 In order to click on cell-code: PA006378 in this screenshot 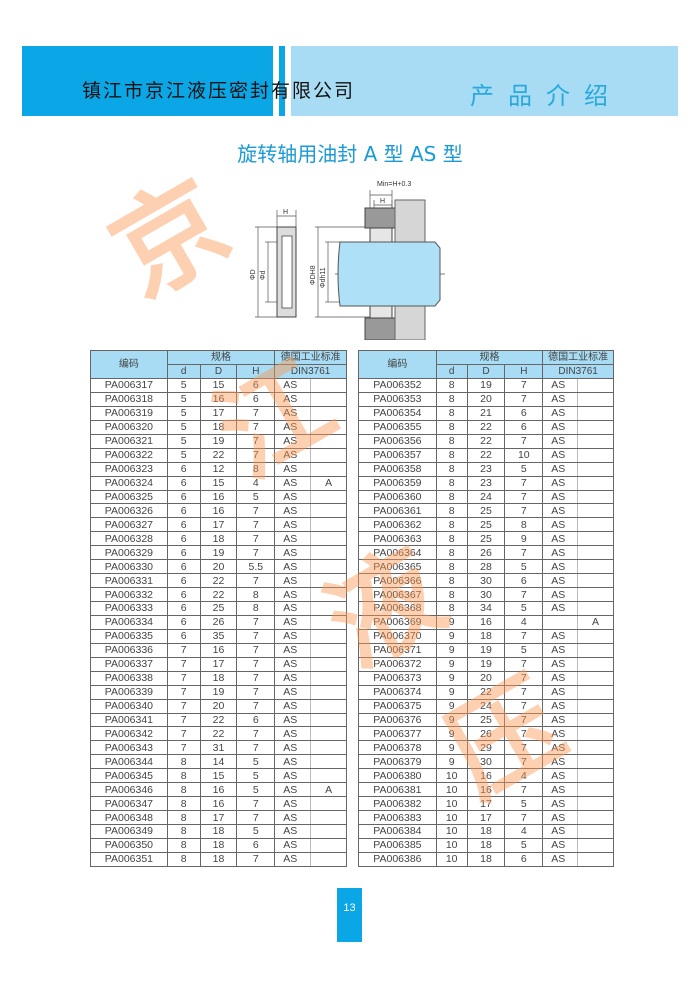, I will do `click(397, 748)`.